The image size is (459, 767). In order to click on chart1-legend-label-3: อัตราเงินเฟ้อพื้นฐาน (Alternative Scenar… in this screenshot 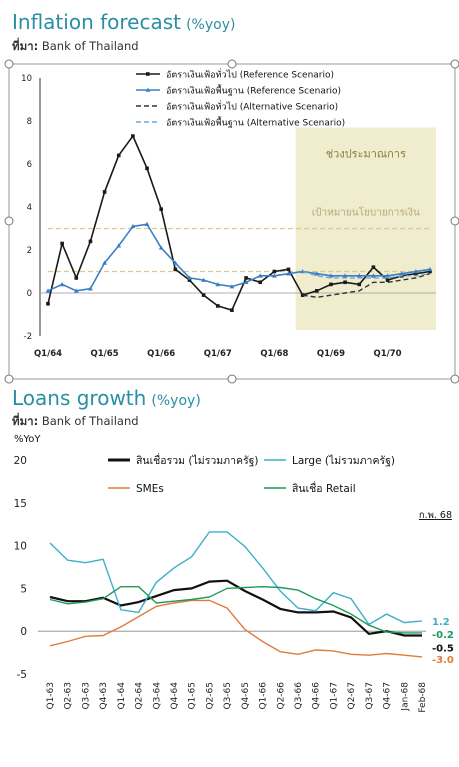, I will do `click(255, 122)`.